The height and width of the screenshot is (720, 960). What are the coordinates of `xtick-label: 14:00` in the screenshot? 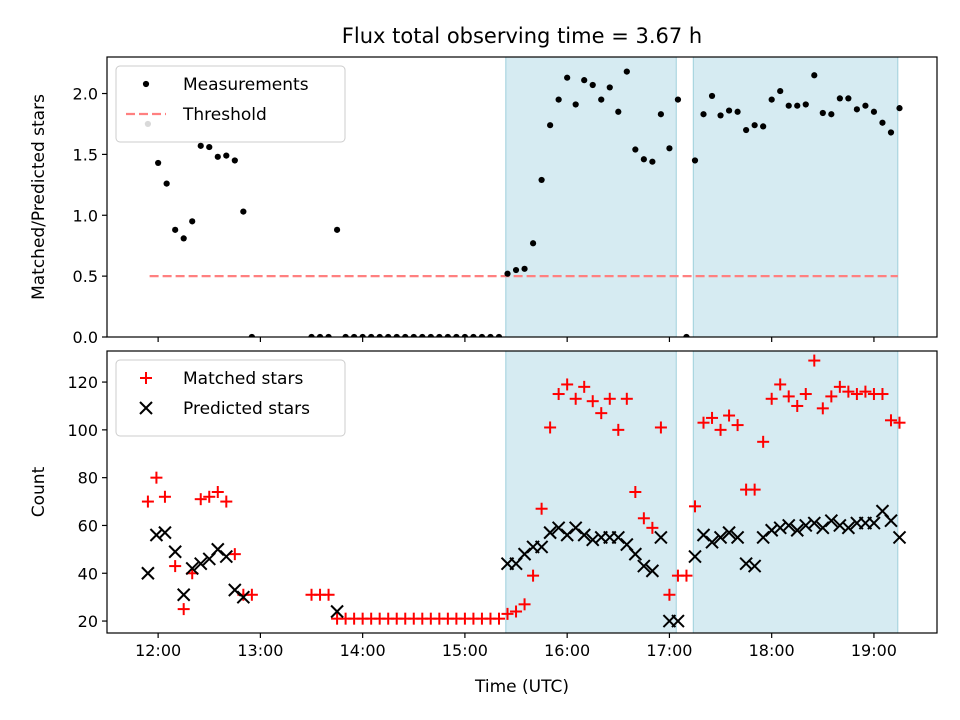 It's located at (363, 650).